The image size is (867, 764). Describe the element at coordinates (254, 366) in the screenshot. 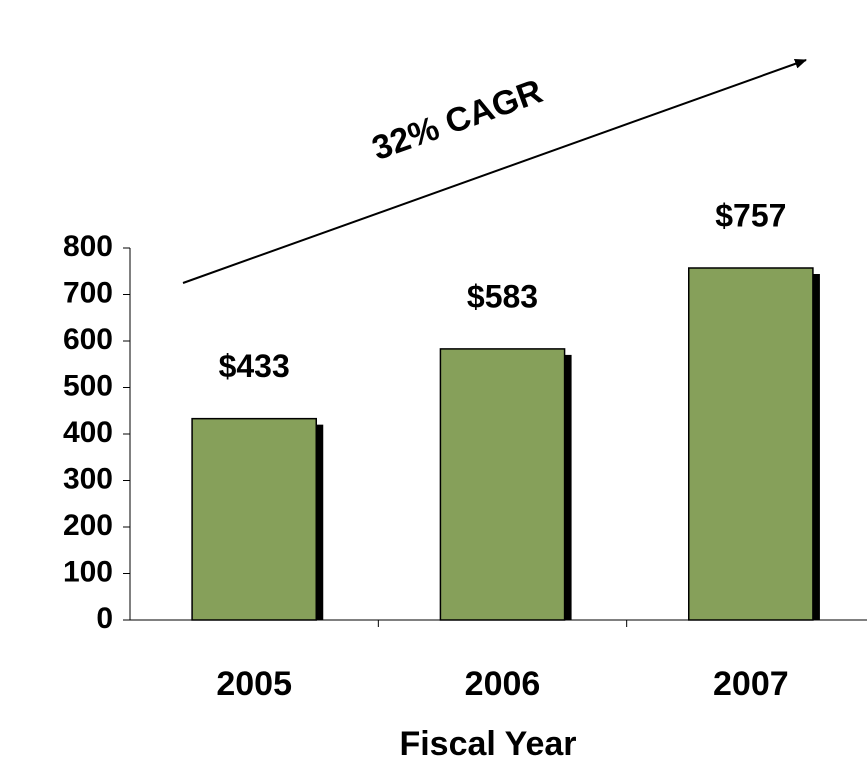

I see `value-label: $433` at that location.